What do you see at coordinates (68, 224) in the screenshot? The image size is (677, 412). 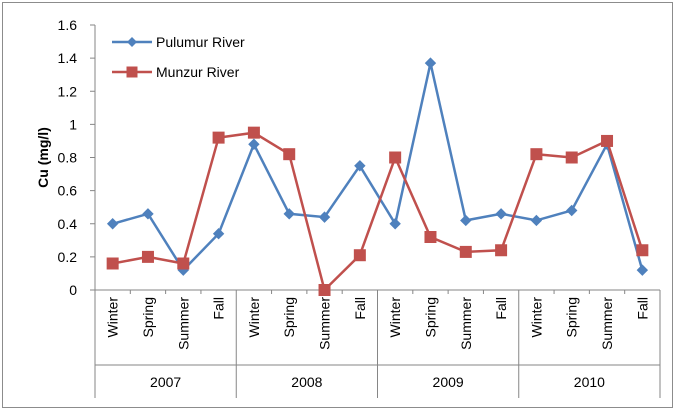 I see `y-tick-label: 0.4` at bounding box center [68, 224].